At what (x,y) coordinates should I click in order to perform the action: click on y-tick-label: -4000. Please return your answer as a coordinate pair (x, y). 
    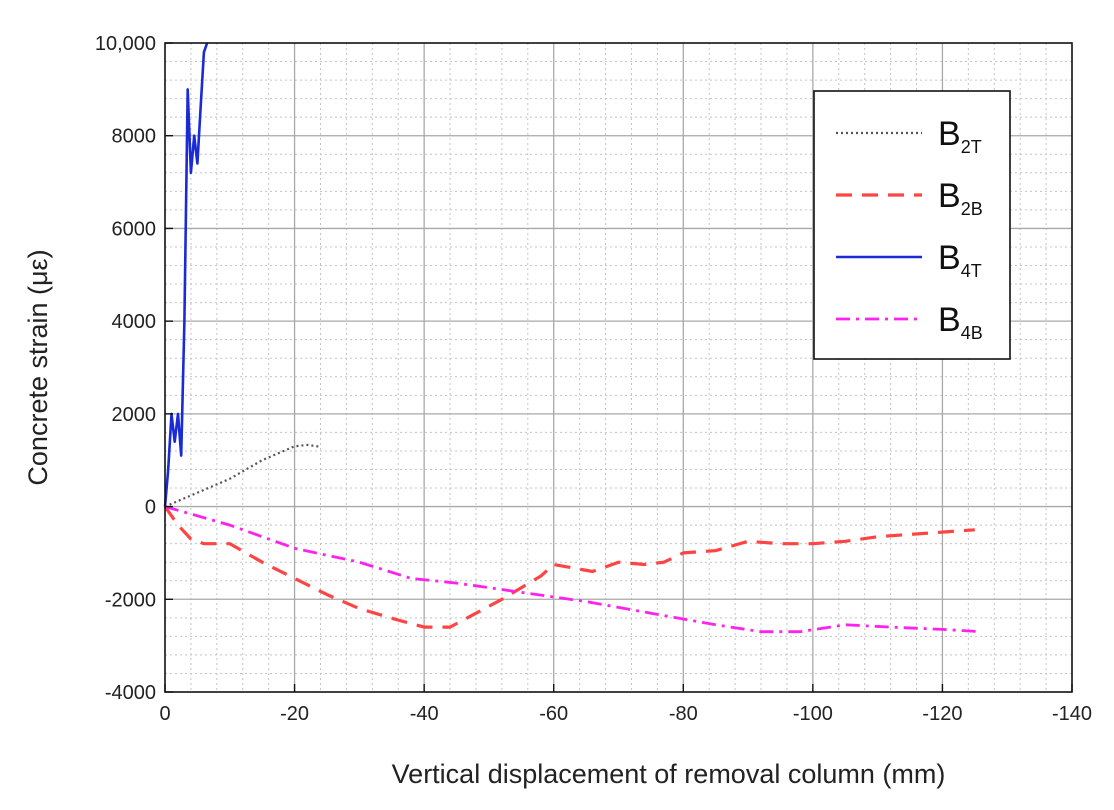
    Looking at the image, I should click on (130, 693).